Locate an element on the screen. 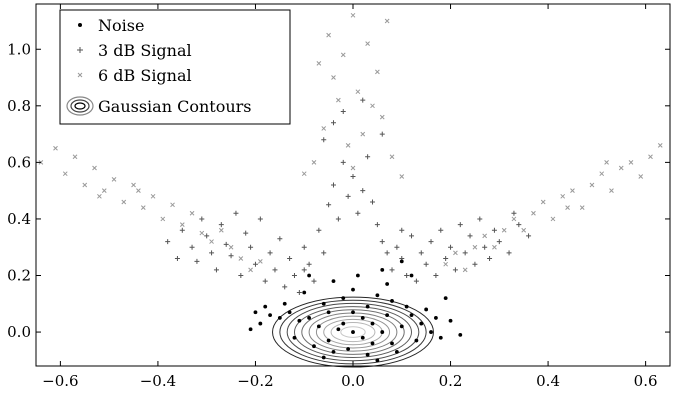 The height and width of the screenshot is (394, 674). legend-contour-mid is located at coordinates (80, 106).